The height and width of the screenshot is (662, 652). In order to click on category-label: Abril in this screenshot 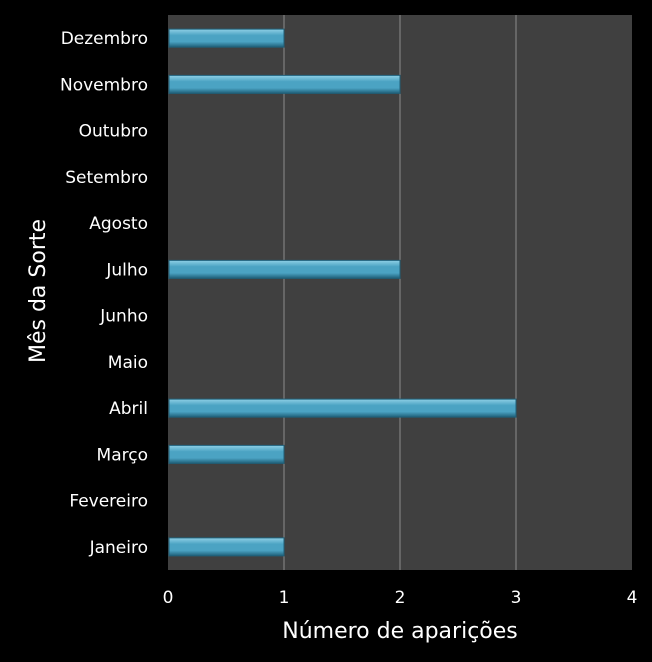, I will do `click(128, 409)`.